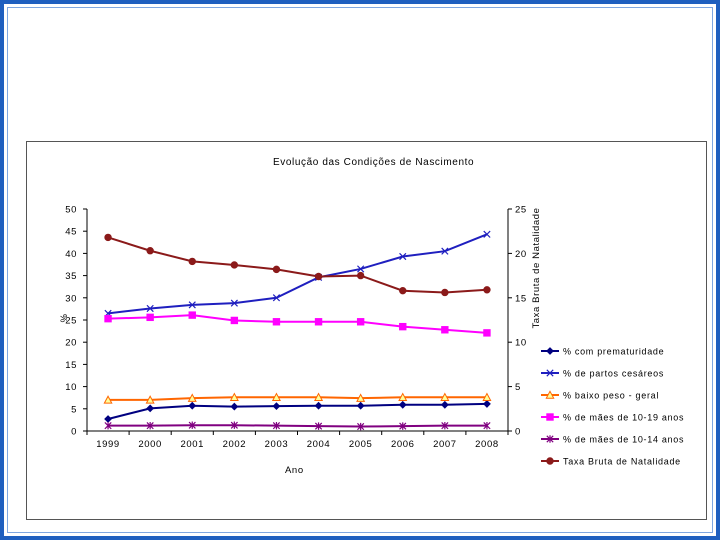 The image size is (720, 540). Describe the element at coordinates (373, 162) in the screenshot. I see `chart-title: Evolução das Condições de Nascimento` at that location.